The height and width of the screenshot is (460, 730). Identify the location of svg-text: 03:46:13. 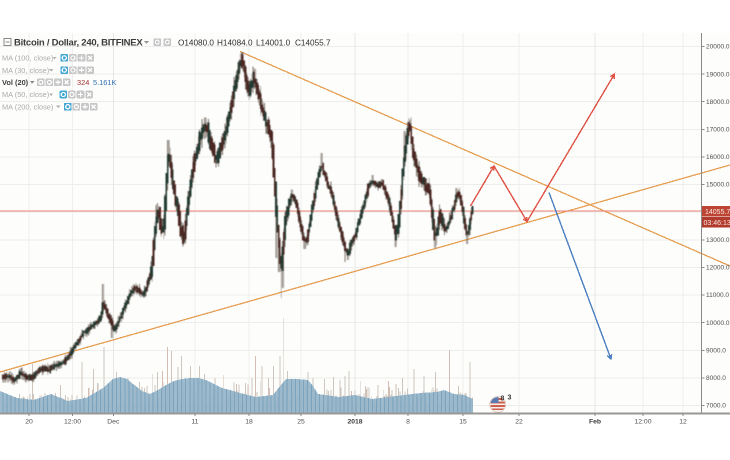
(717, 223).